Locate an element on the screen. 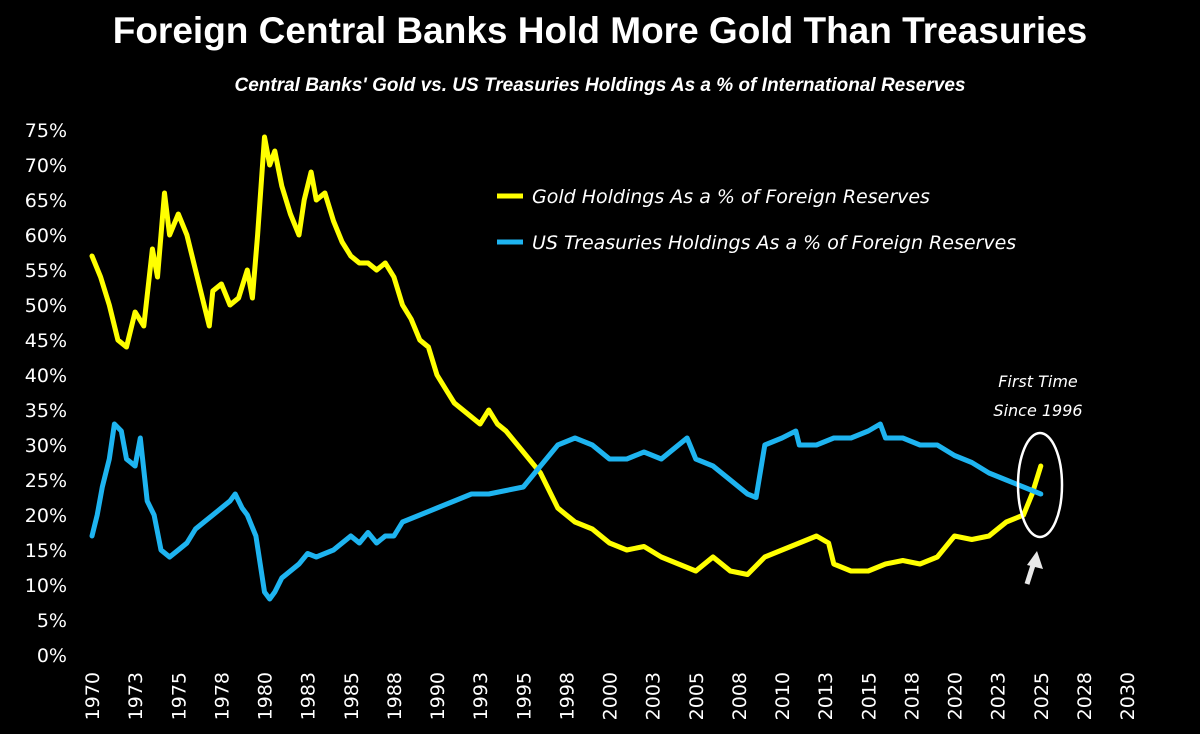 This screenshot has height=734, width=1200. x-tick-label: 1998 is located at coordinates (567, 696).